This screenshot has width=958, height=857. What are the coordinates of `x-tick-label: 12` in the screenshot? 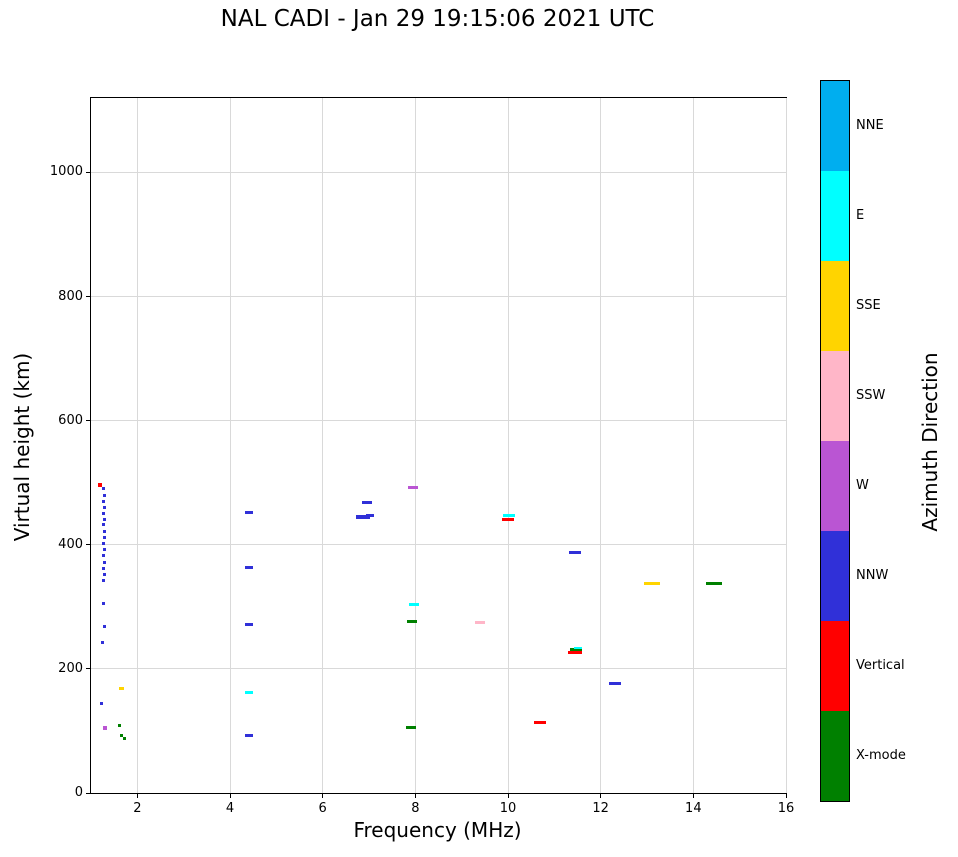 It's located at (600, 808).